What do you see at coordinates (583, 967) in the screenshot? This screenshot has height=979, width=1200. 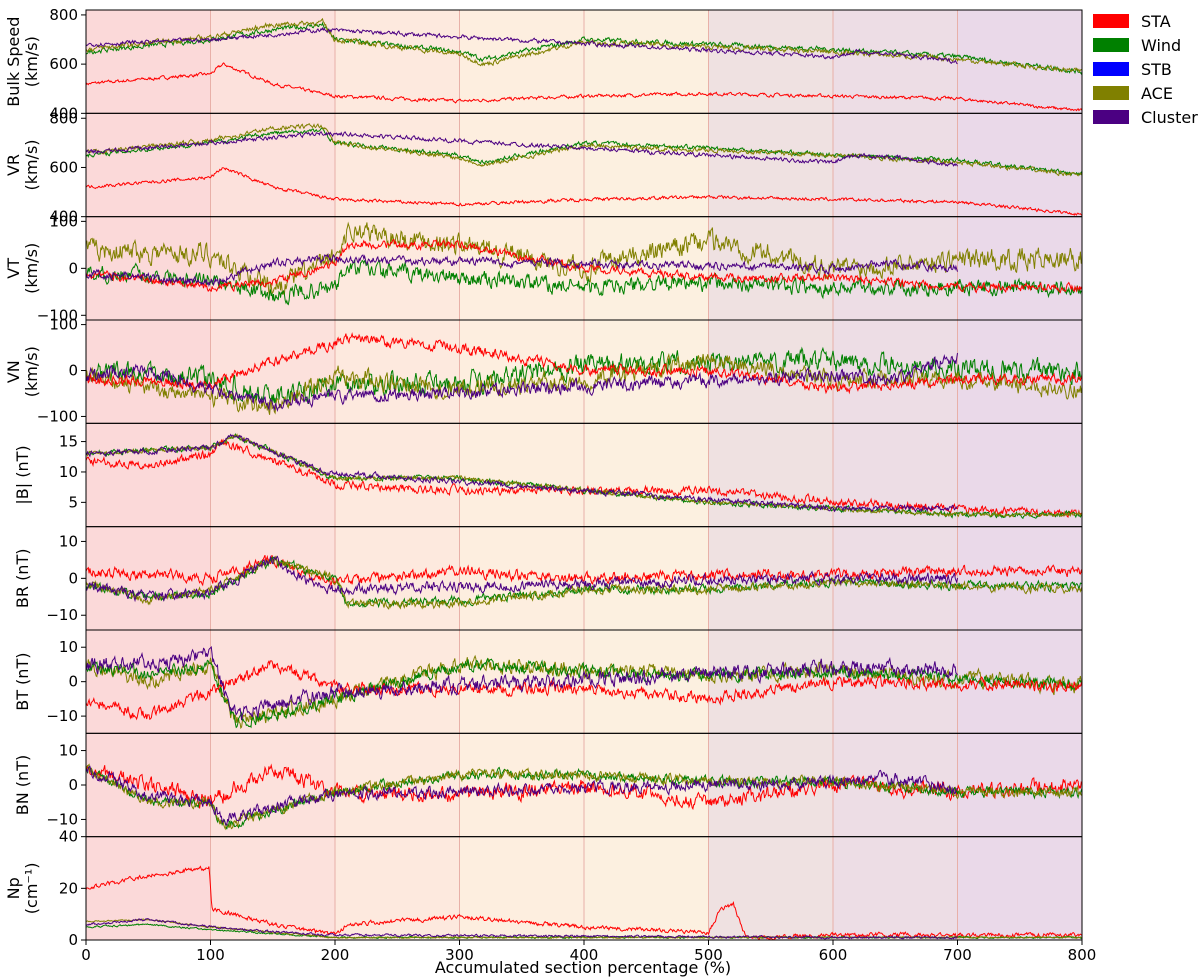 I see `x-axis-label: Accumulated section percentage (%)` at bounding box center [583, 967].